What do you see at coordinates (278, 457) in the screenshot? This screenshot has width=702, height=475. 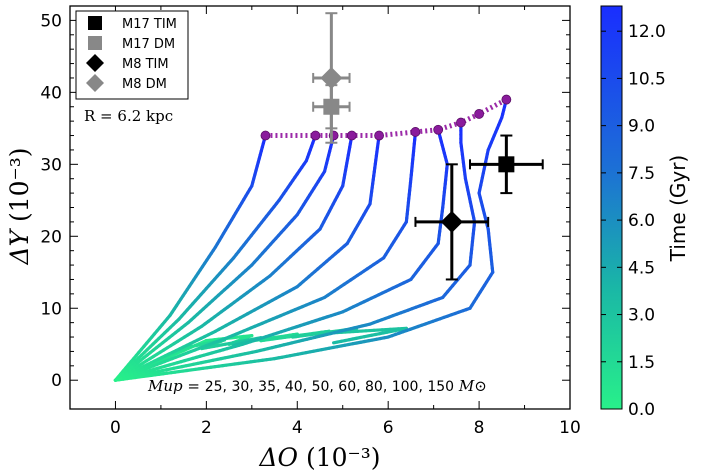 I see `x-axis-symbol: ΔO` at bounding box center [278, 457].